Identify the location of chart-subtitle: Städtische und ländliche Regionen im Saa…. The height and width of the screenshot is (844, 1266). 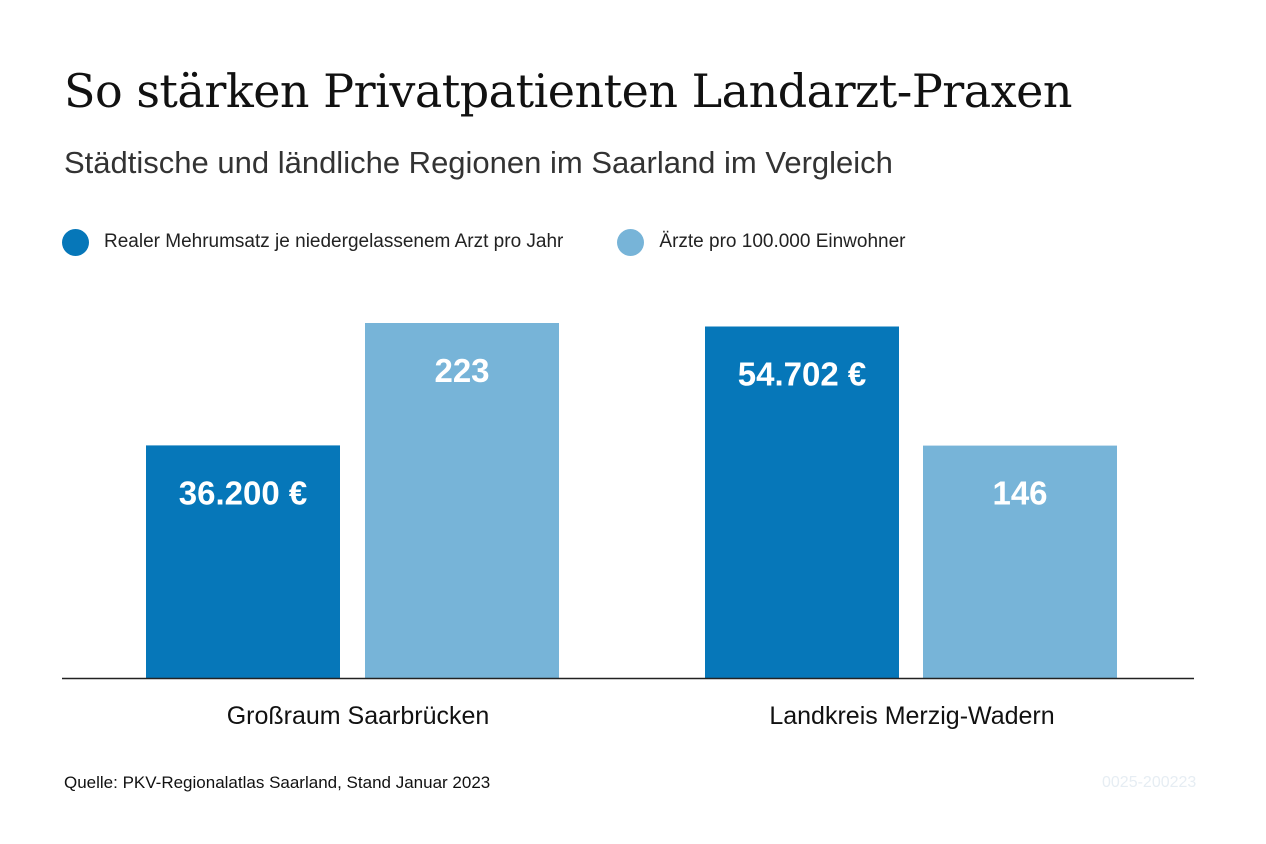
(478, 162).